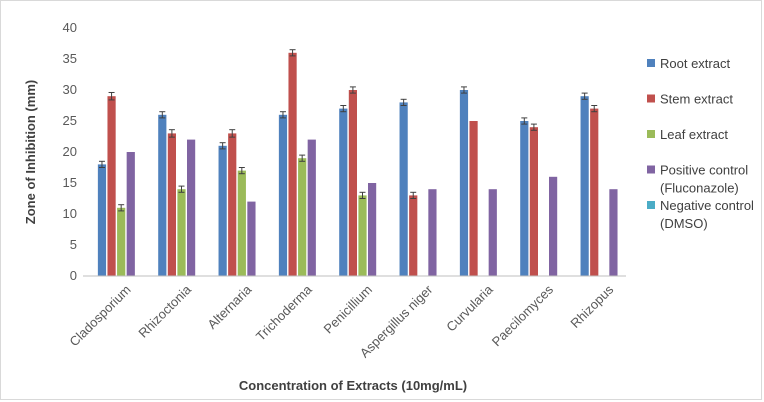  I want to click on legend-label: Stem extract, so click(696, 99).